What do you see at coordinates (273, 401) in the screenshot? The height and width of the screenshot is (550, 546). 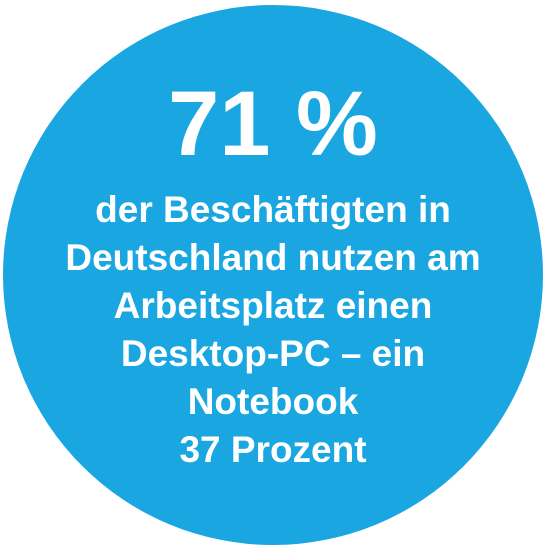 I see `text-line: Notebook` at bounding box center [273, 401].